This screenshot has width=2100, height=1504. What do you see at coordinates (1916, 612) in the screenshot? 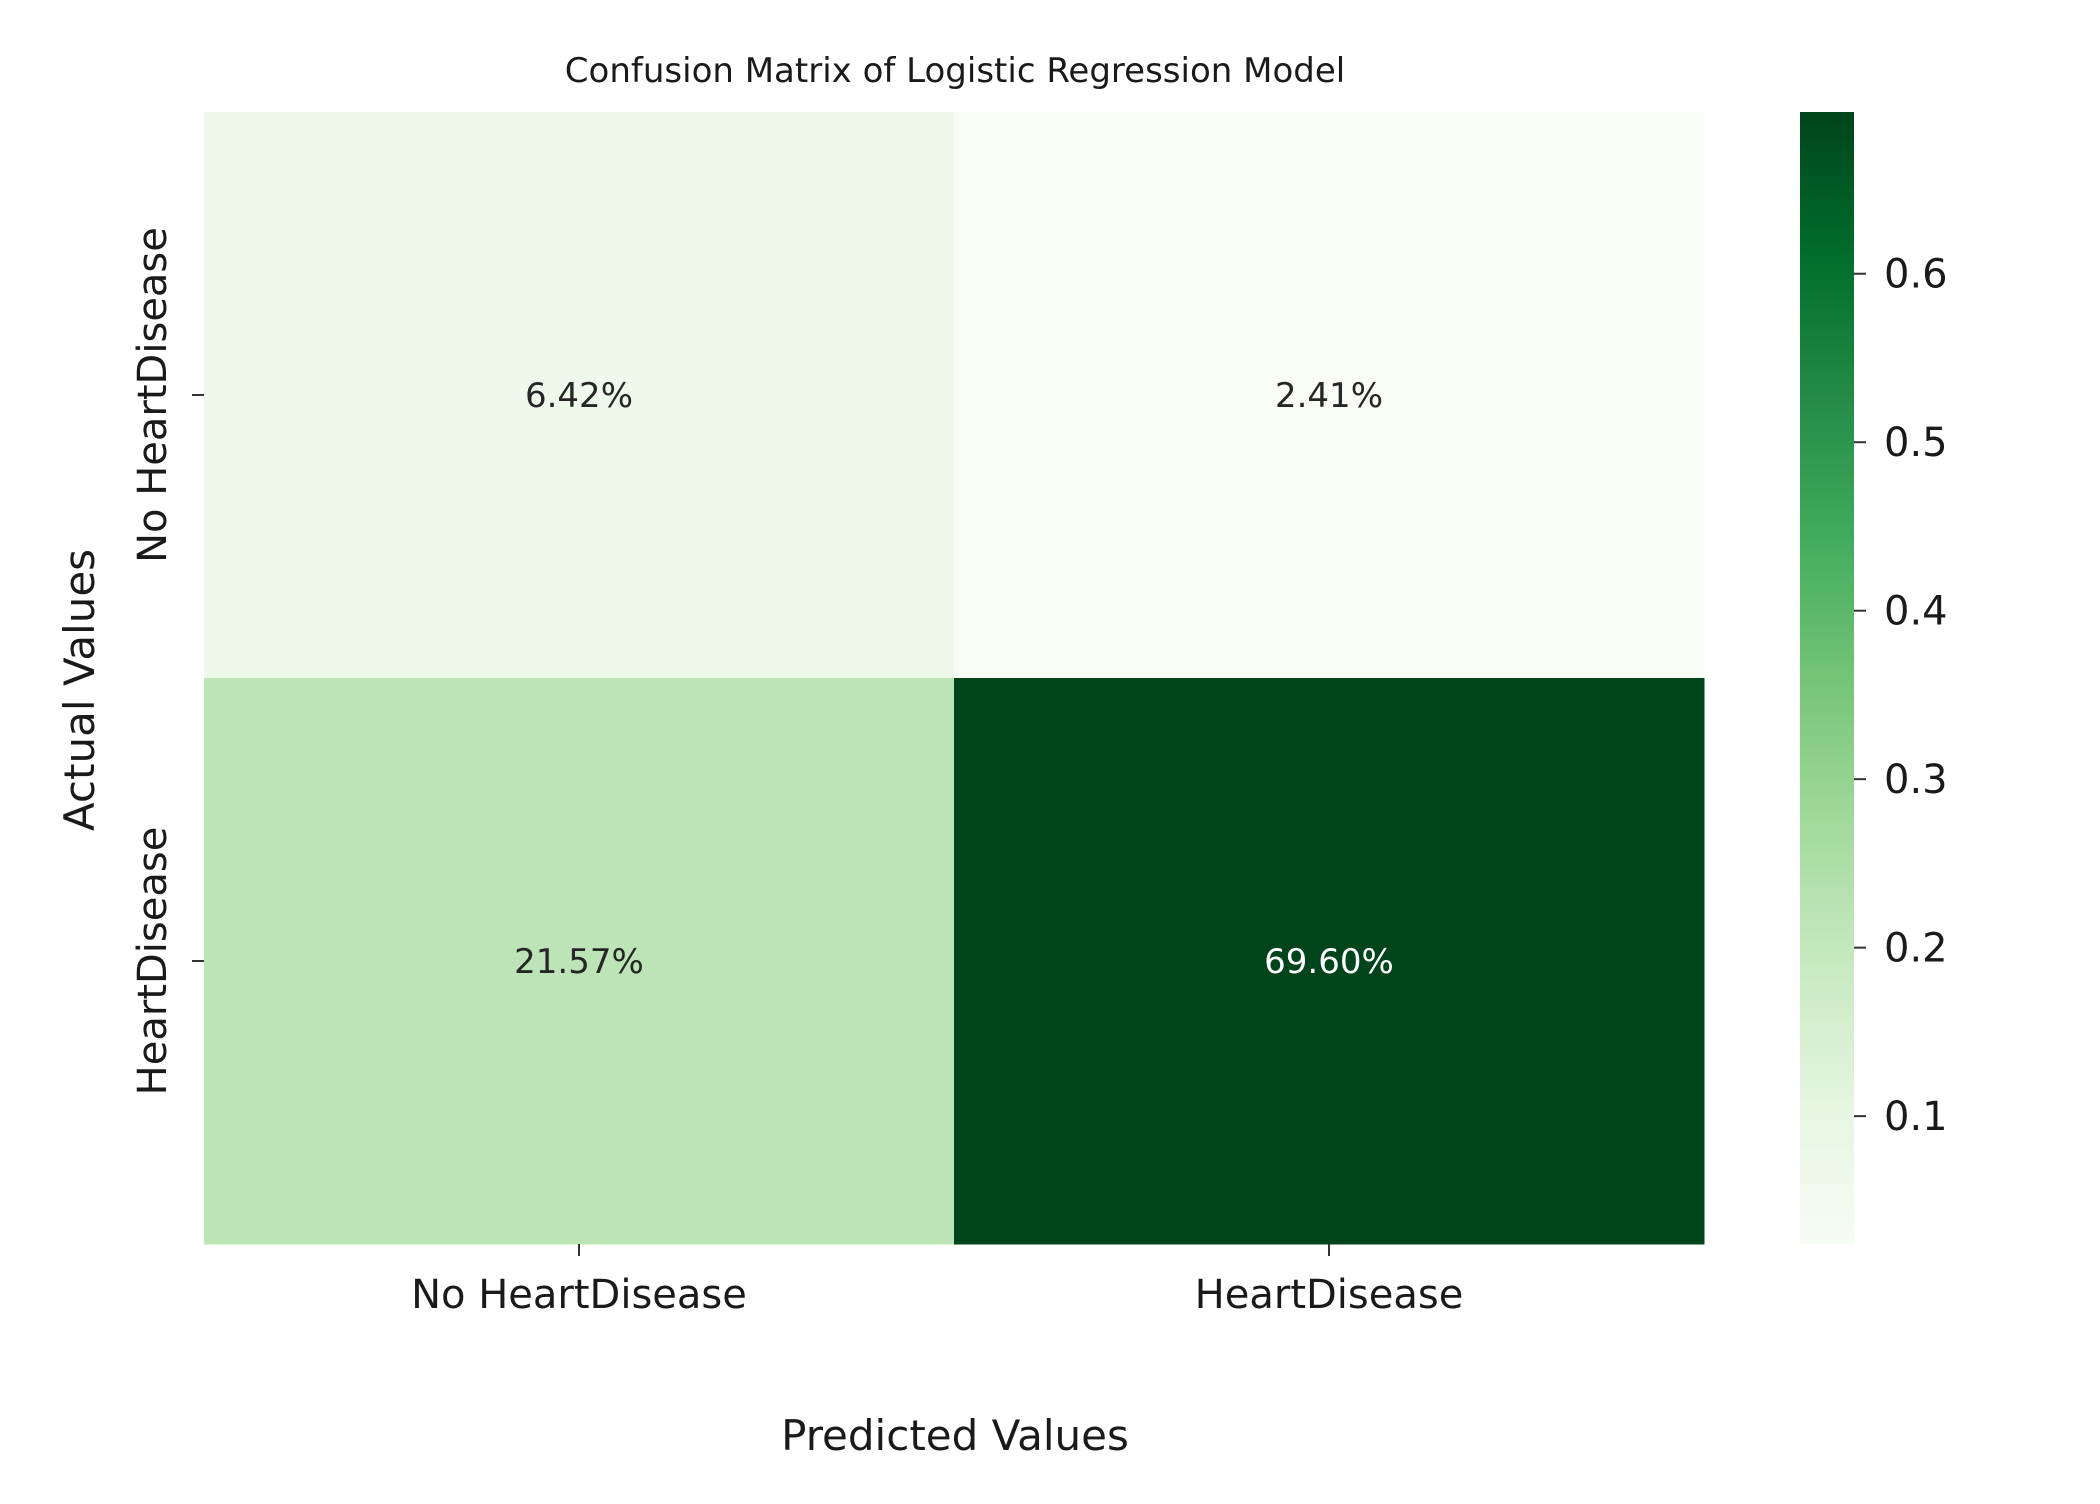
I see `colorbar-tick-label: 0.4` at bounding box center [1916, 612].